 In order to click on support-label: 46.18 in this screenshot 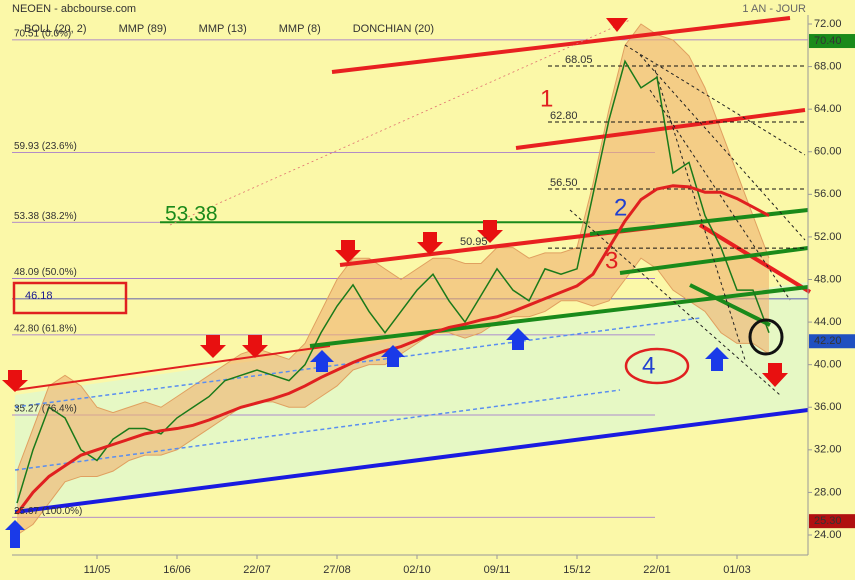, I will do `click(39, 296)`.